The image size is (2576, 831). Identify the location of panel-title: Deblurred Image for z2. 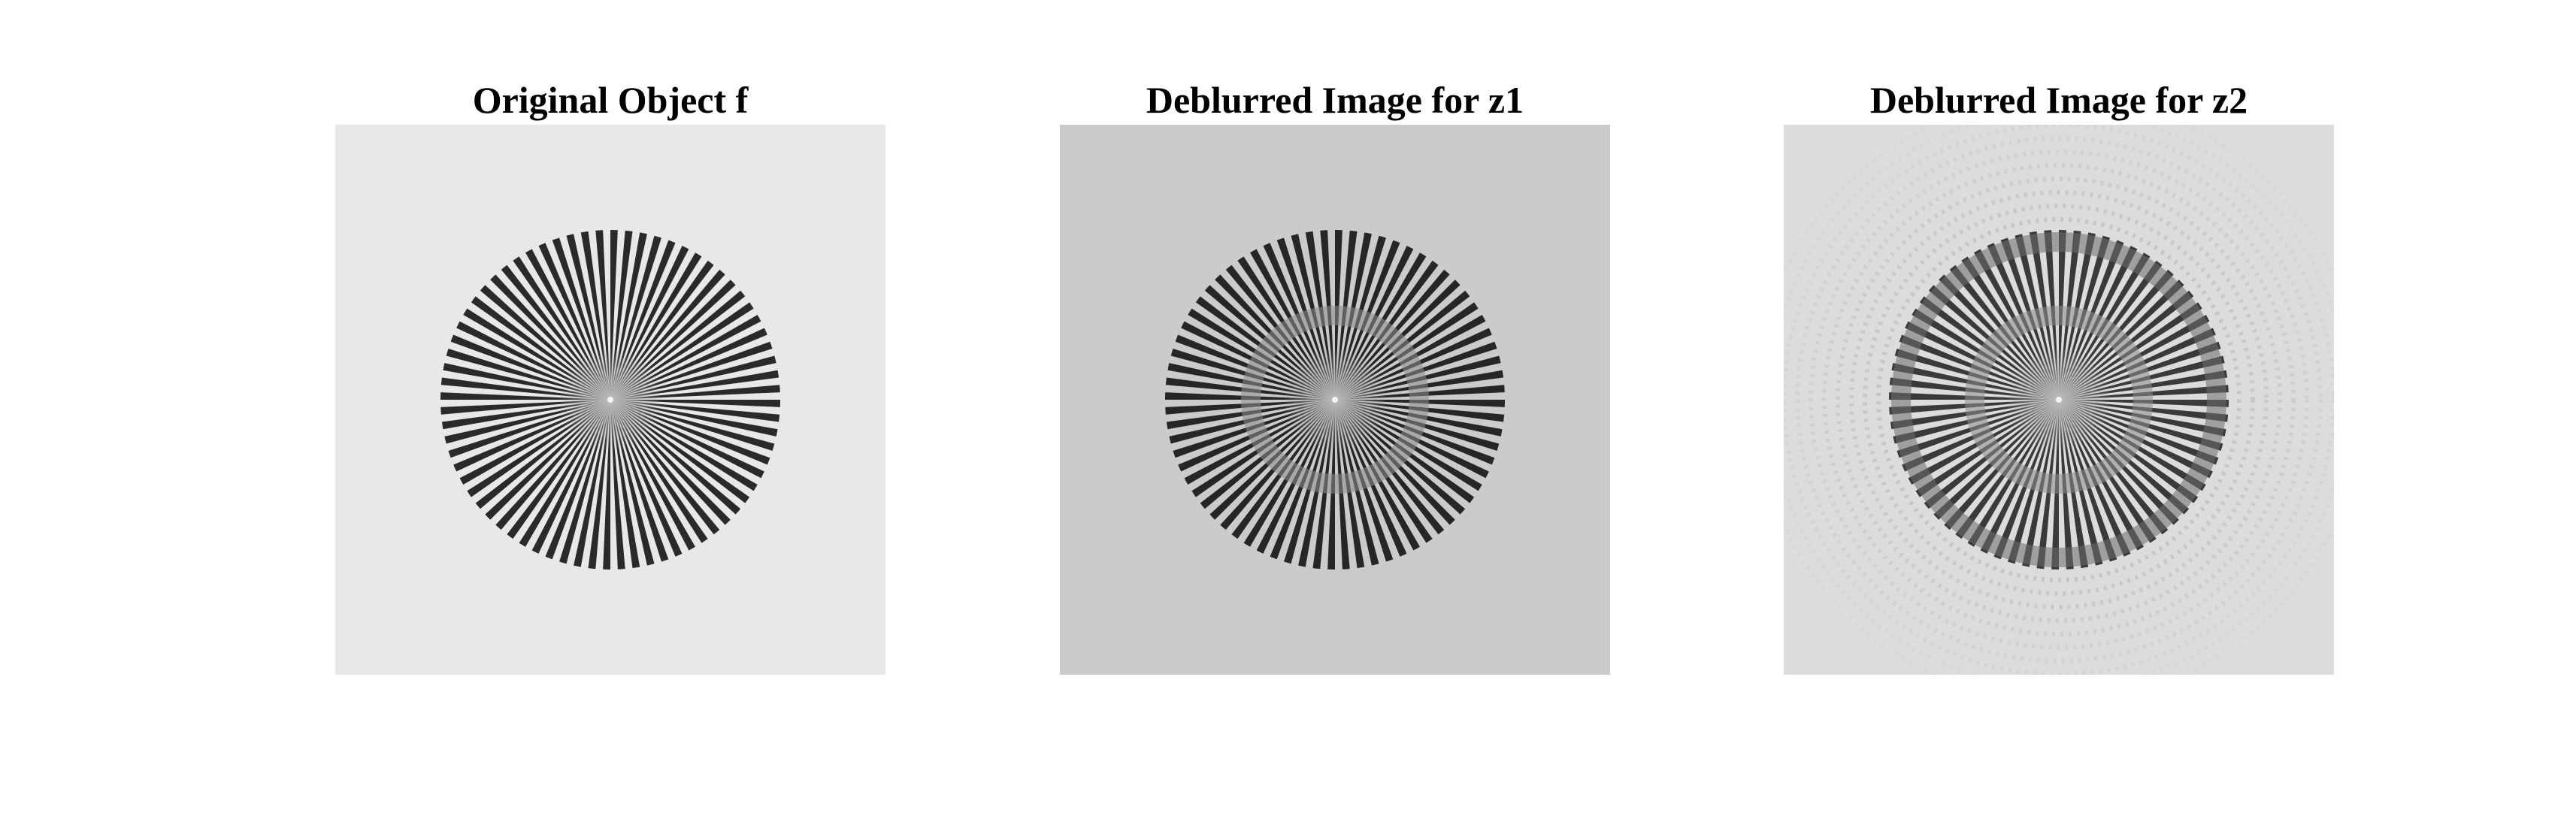
(2058, 100).